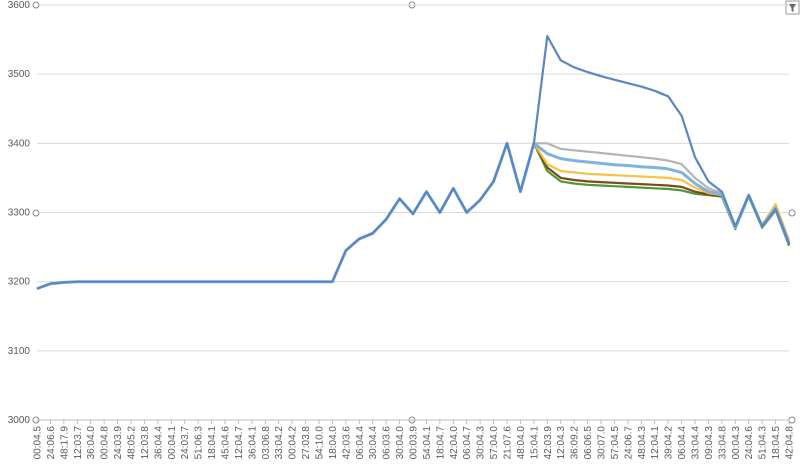 The height and width of the screenshot is (468, 800). What do you see at coordinates (252, 443) in the screenshot?
I see `x-tick-label: 36:04.1` at bounding box center [252, 443].